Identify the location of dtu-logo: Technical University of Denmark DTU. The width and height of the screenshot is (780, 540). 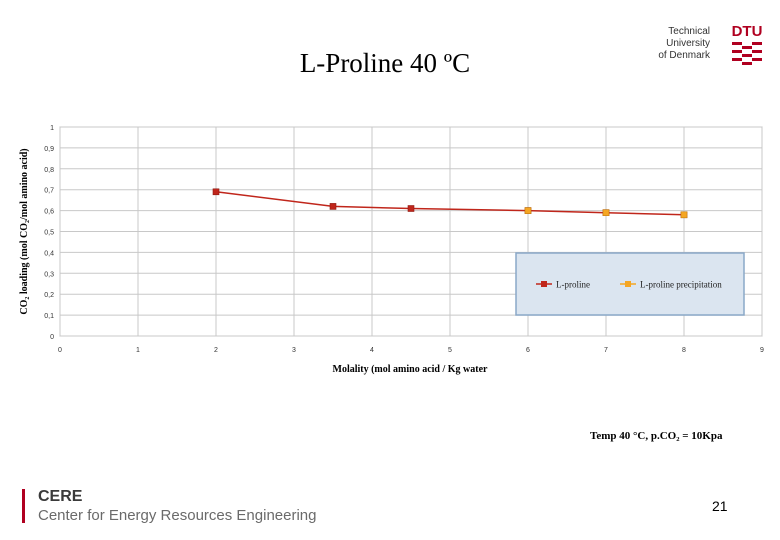
(700, 46).